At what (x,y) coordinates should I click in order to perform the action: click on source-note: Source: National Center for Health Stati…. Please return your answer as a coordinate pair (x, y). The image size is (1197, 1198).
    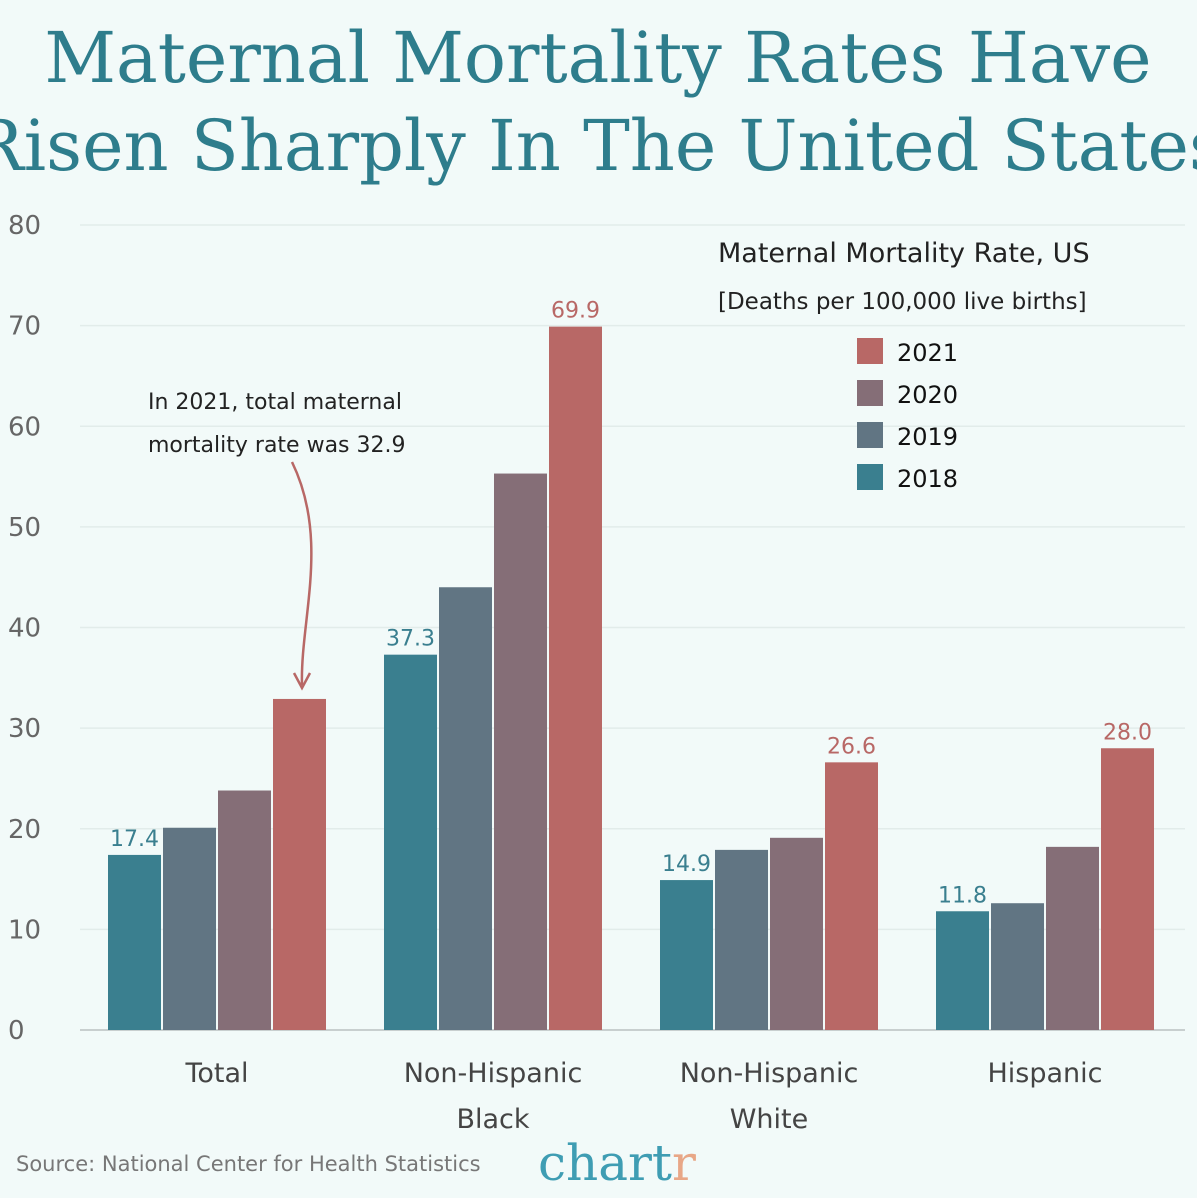
    Looking at the image, I should click on (248, 1164).